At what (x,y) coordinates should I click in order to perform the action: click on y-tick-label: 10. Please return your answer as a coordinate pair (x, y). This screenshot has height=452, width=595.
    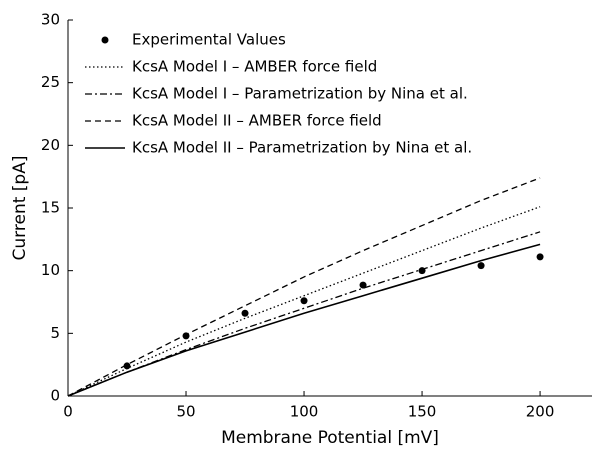
    Looking at the image, I should click on (50, 270).